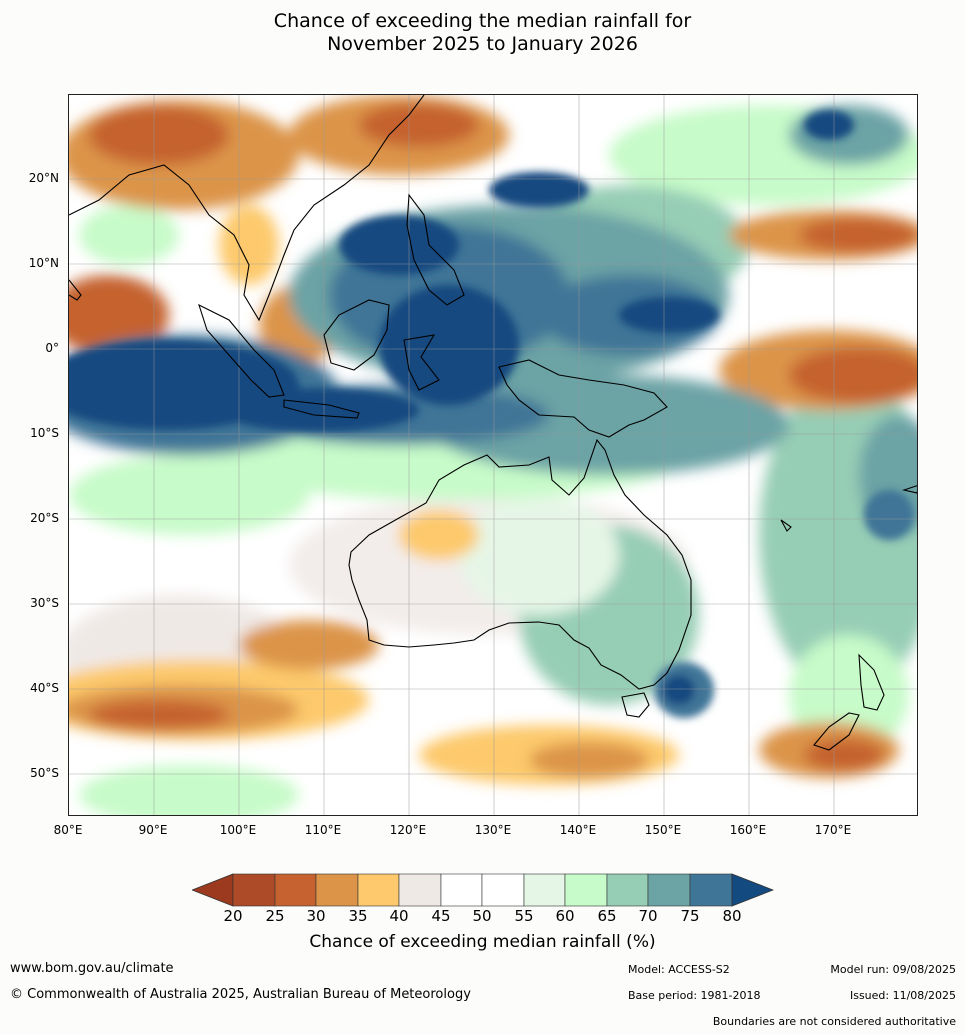 The image size is (965, 1035). I want to click on title-line-2: November 2025 to January 2026, so click(482, 44).